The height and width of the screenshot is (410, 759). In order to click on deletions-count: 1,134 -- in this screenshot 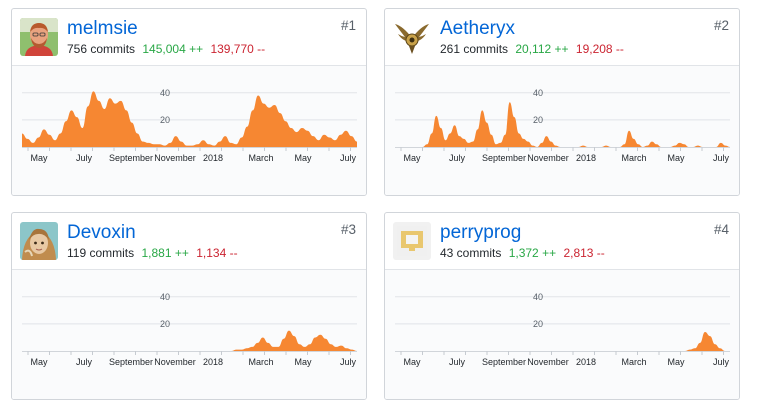, I will do `click(217, 253)`.